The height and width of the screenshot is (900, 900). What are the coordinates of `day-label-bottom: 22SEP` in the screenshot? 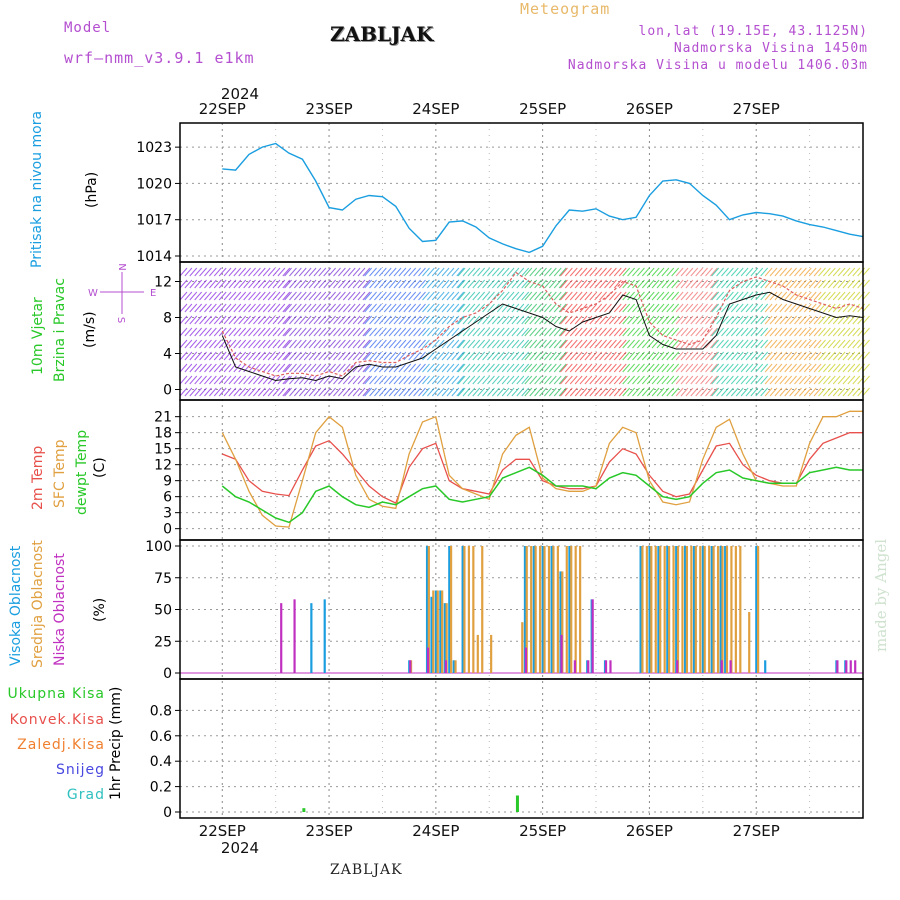 It's located at (222, 831).